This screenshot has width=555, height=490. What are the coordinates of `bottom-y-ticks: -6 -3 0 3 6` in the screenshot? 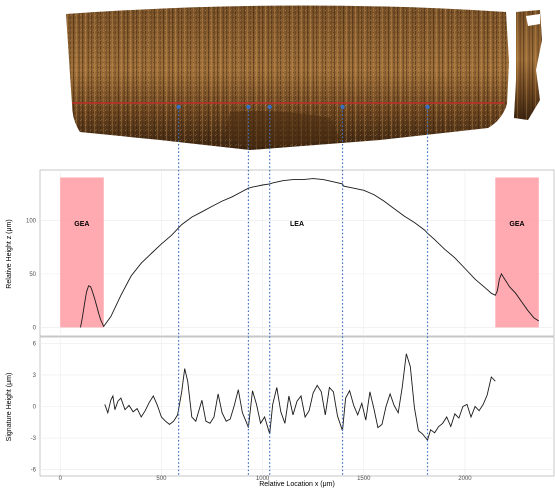 It's located at (34, 407).